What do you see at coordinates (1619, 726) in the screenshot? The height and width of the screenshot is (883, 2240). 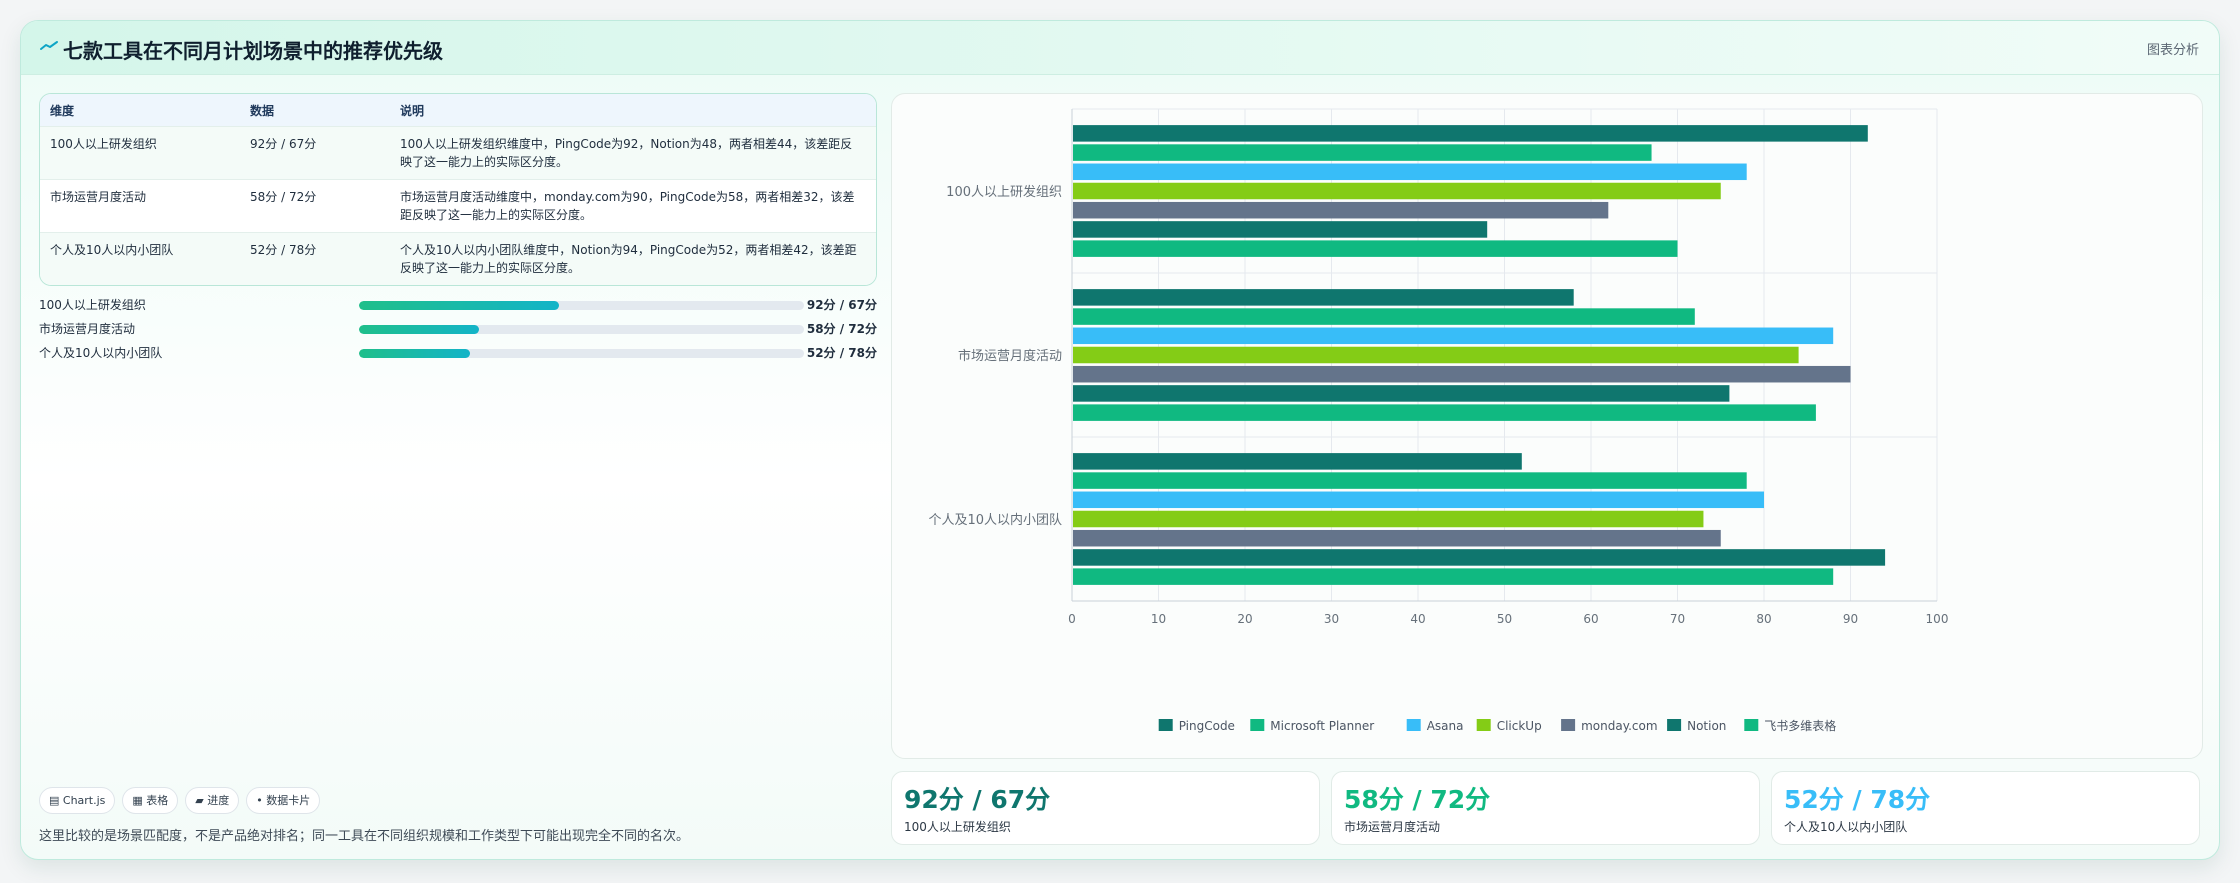 I see `legend-label: monday.com` at bounding box center [1619, 726].